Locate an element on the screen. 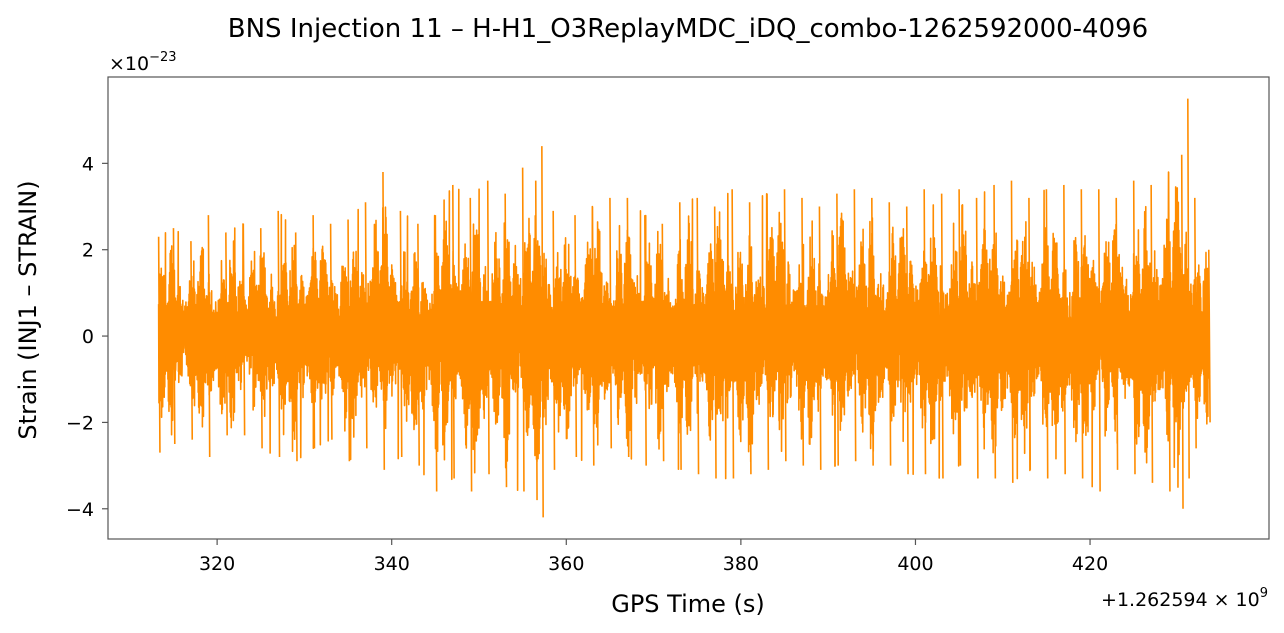 This screenshot has height=633, width=1284. x-tick-label: 360 is located at coordinates (566, 564).